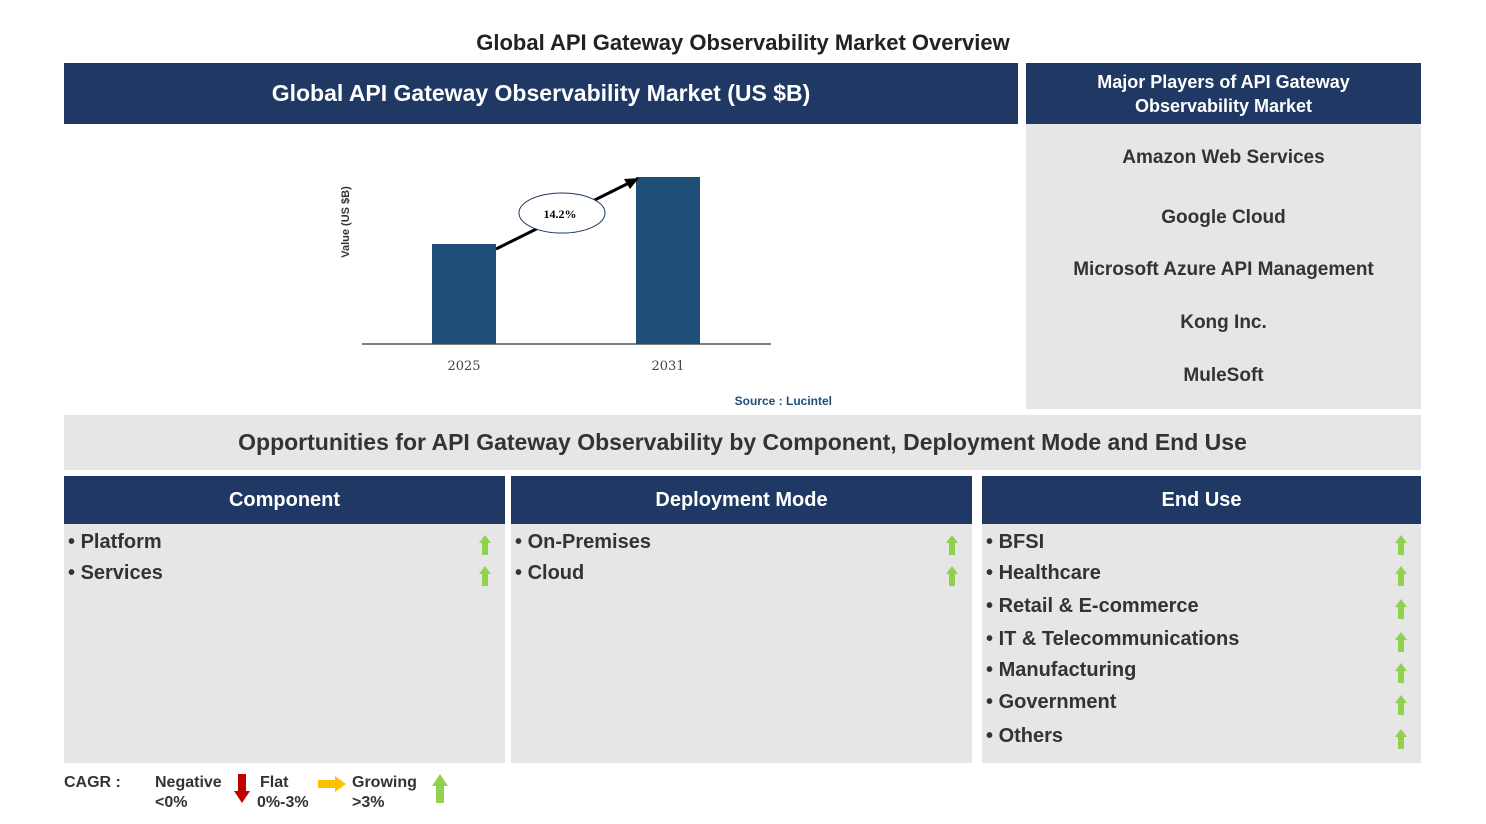  I want to click on x-tick-label: 2025, so click(463, 366).